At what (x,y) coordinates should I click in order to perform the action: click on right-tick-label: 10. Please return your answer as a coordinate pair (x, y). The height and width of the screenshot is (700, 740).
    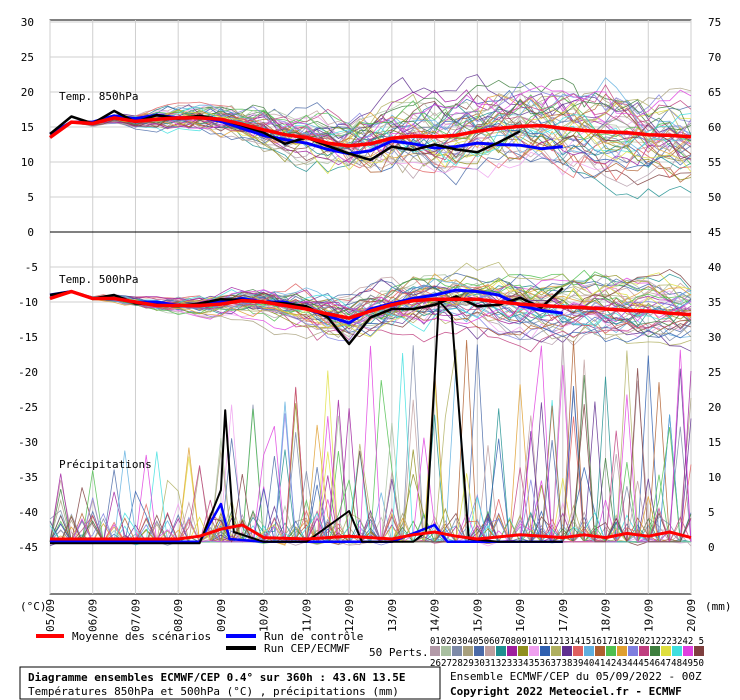
    Looking at the image, I should click on (714, 477).